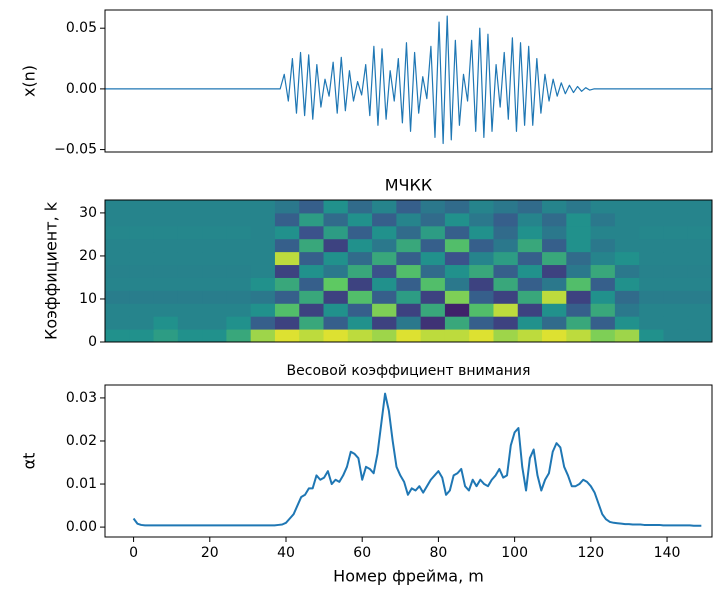 The height and width of the screenshot is (592, 715). What do you see at coordinates (81, 441) in the screenshot?
I see `y-tick-label: 0.02` at bounding box center [81, 441].